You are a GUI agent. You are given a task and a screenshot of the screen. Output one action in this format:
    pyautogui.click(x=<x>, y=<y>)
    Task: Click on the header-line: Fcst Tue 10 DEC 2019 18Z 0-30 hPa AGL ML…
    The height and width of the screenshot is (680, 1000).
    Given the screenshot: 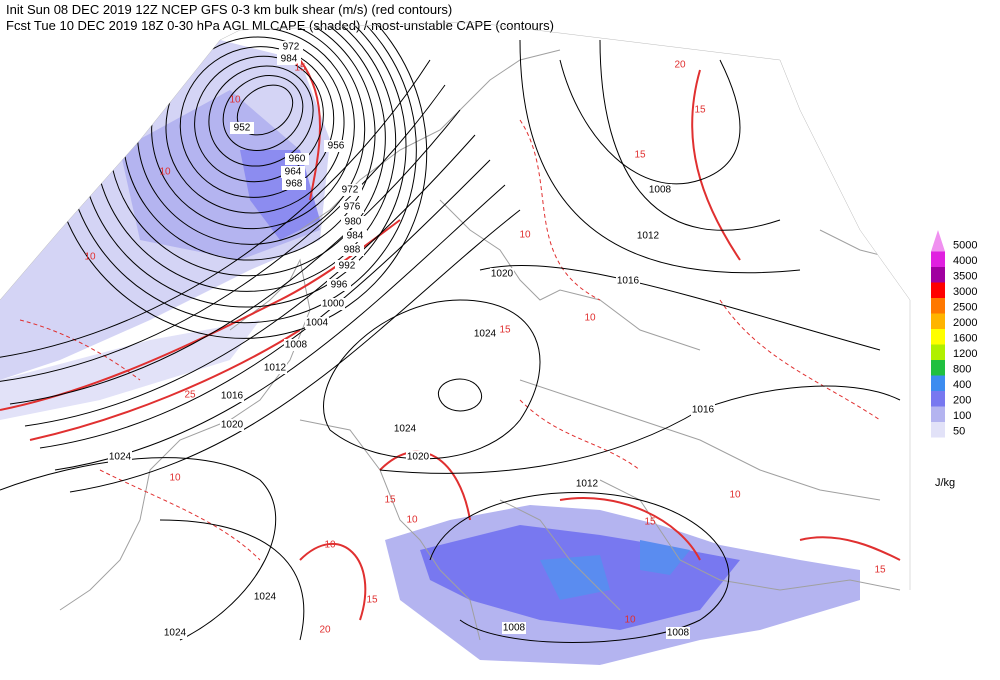 What is the action you would take?
    pyautogui.click(x=280, y=25)
    